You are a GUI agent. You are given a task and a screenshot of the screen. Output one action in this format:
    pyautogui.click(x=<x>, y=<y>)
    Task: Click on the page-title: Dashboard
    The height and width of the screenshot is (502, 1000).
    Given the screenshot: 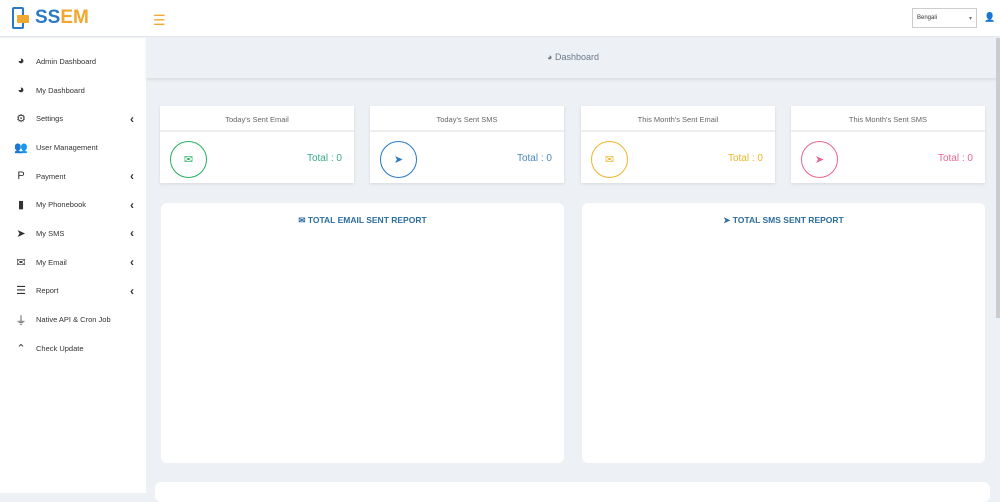 What is the action you would take?
    pyautogui.click(x=576, y=57)
    